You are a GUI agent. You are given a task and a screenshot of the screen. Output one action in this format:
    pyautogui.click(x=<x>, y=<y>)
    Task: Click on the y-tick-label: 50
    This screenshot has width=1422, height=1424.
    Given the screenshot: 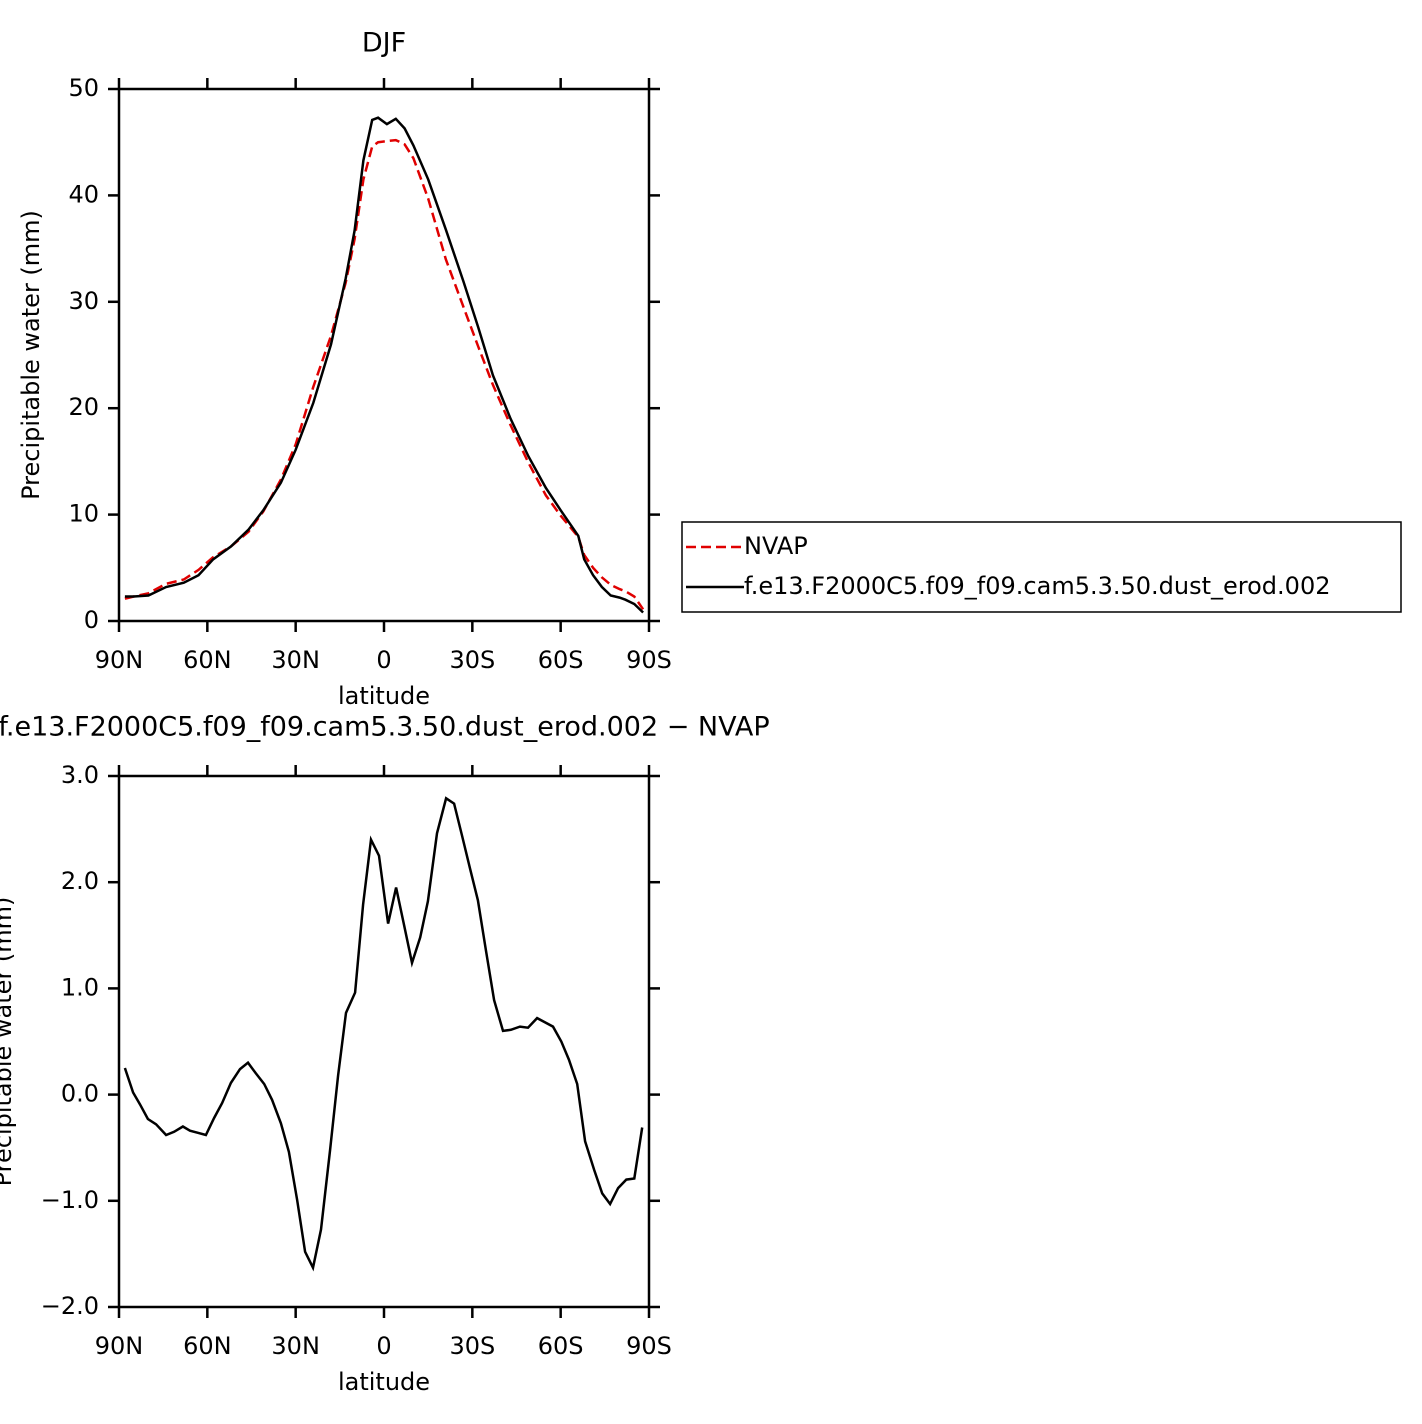 What is the action you would take?
    pyautogui.click(x=83, y=88)
    